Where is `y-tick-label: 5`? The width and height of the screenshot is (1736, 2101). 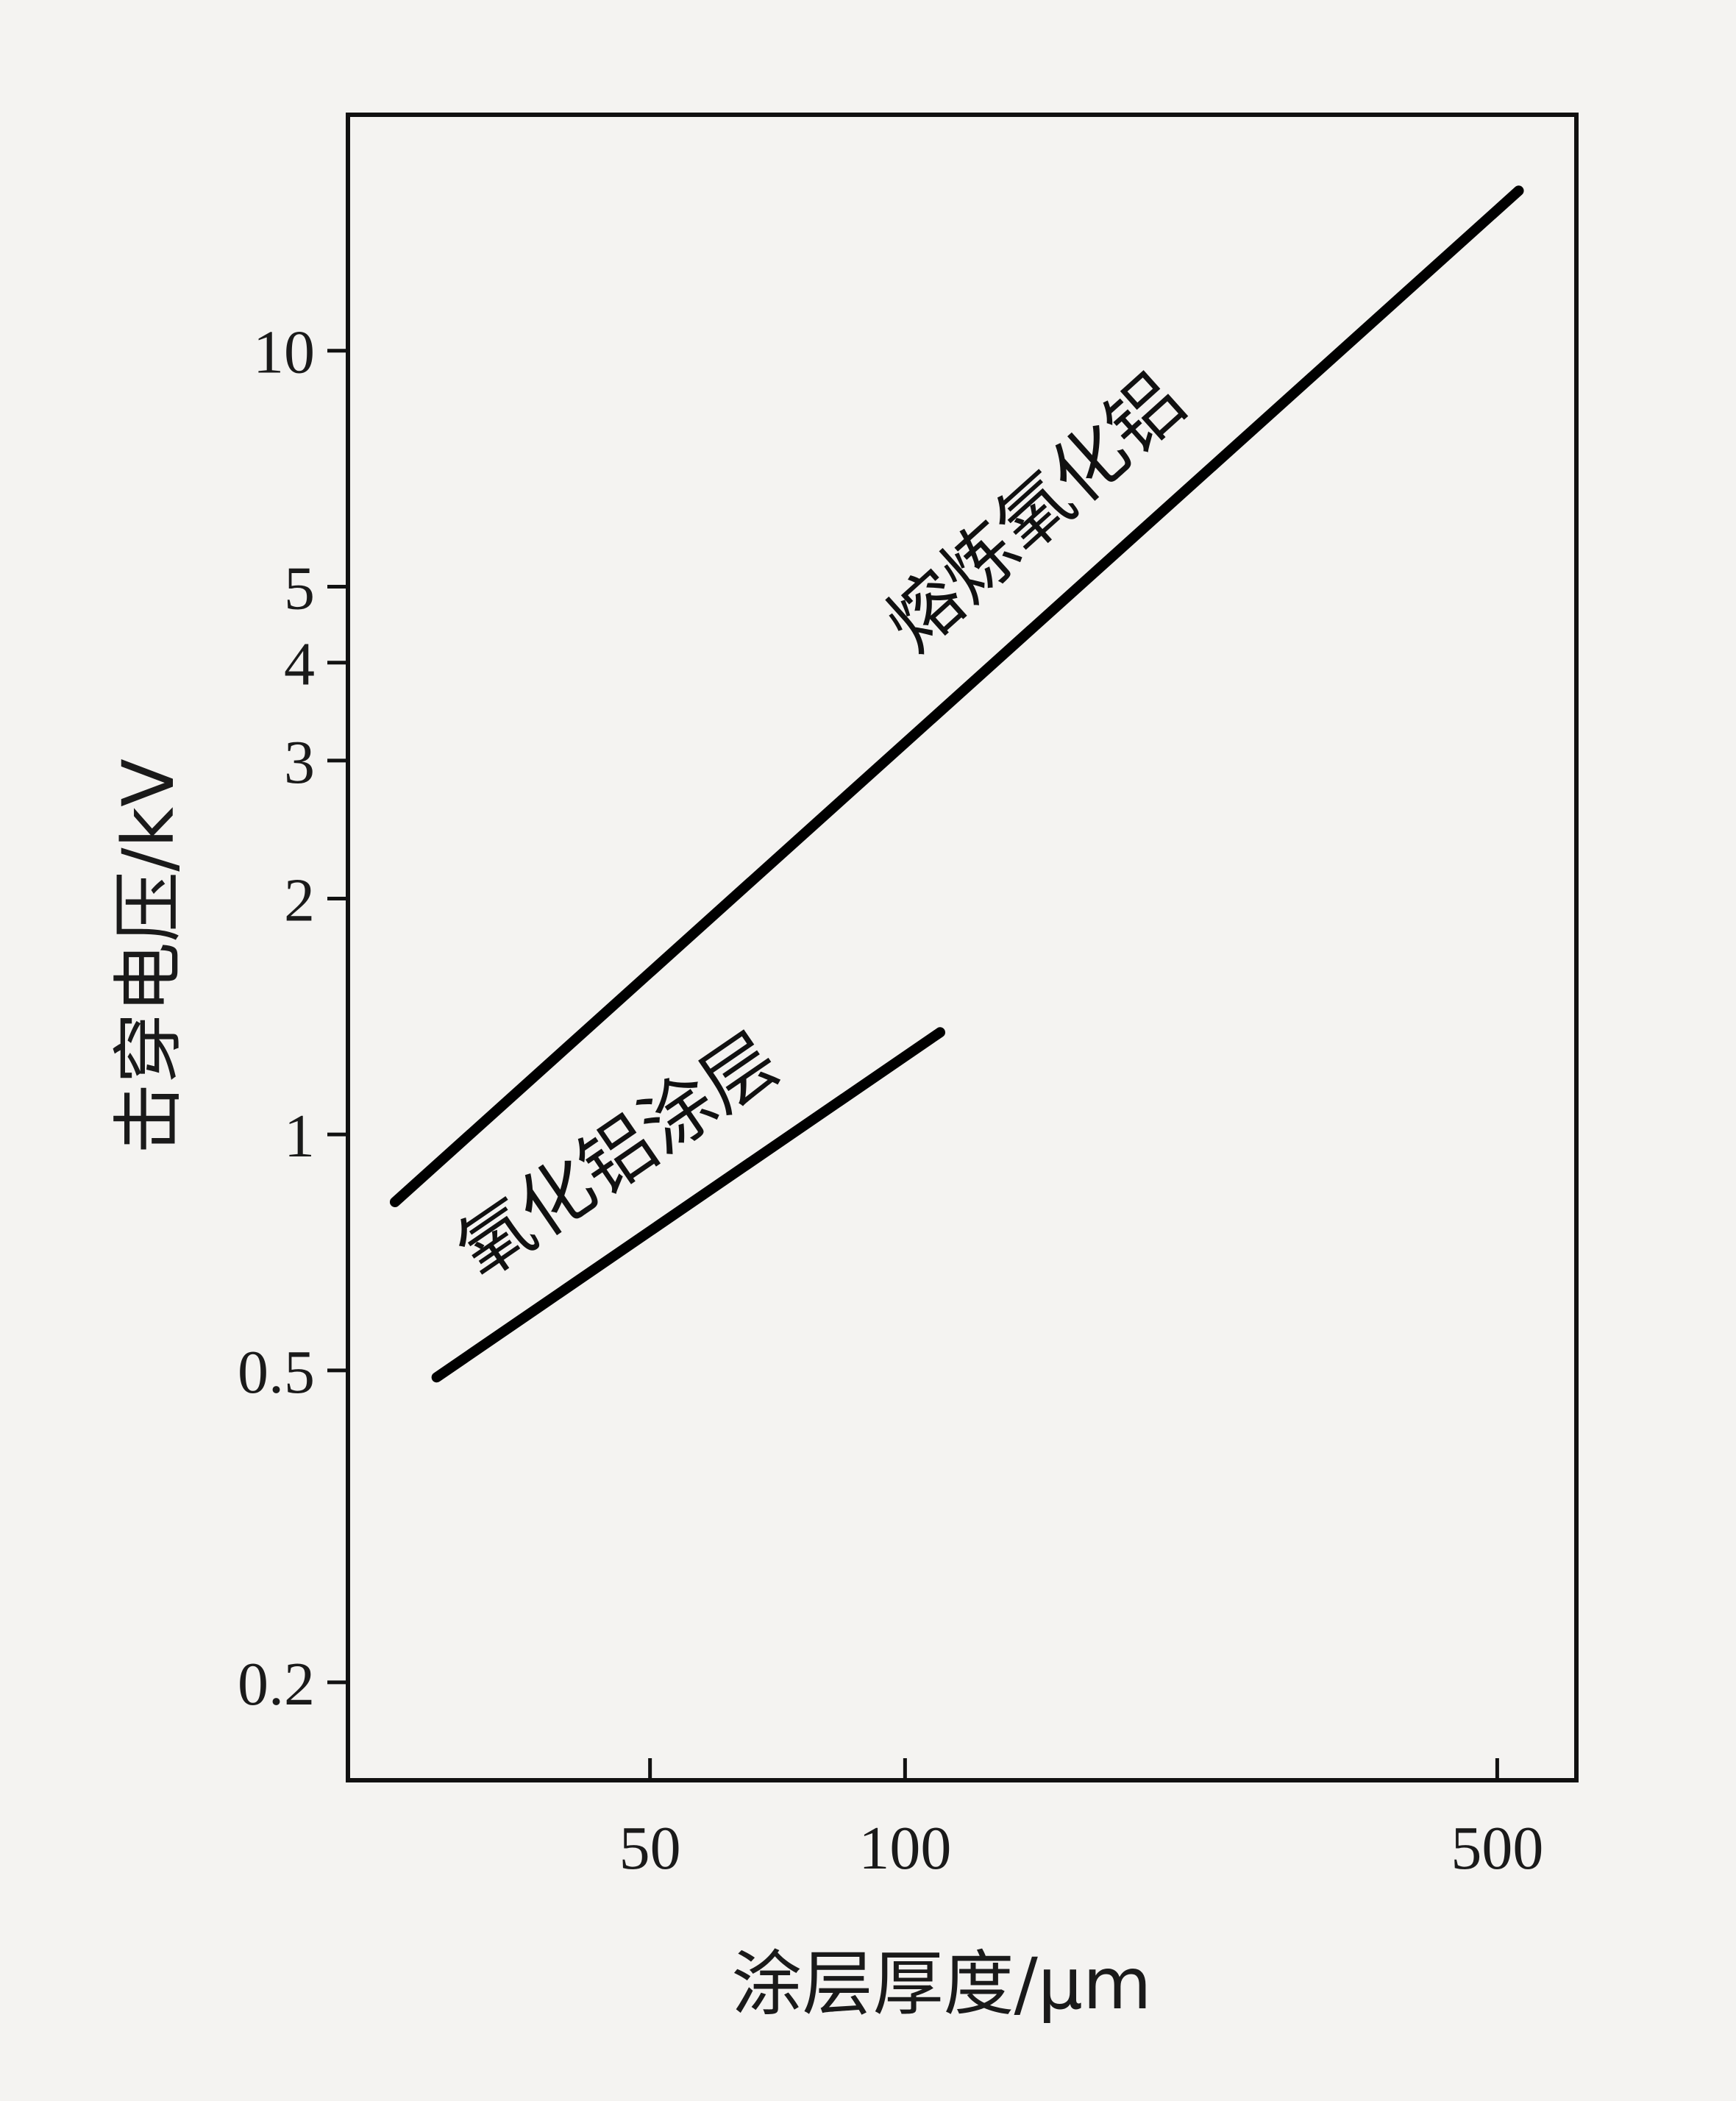 y-tick-label: 5 is located at coordinates (299, 588).